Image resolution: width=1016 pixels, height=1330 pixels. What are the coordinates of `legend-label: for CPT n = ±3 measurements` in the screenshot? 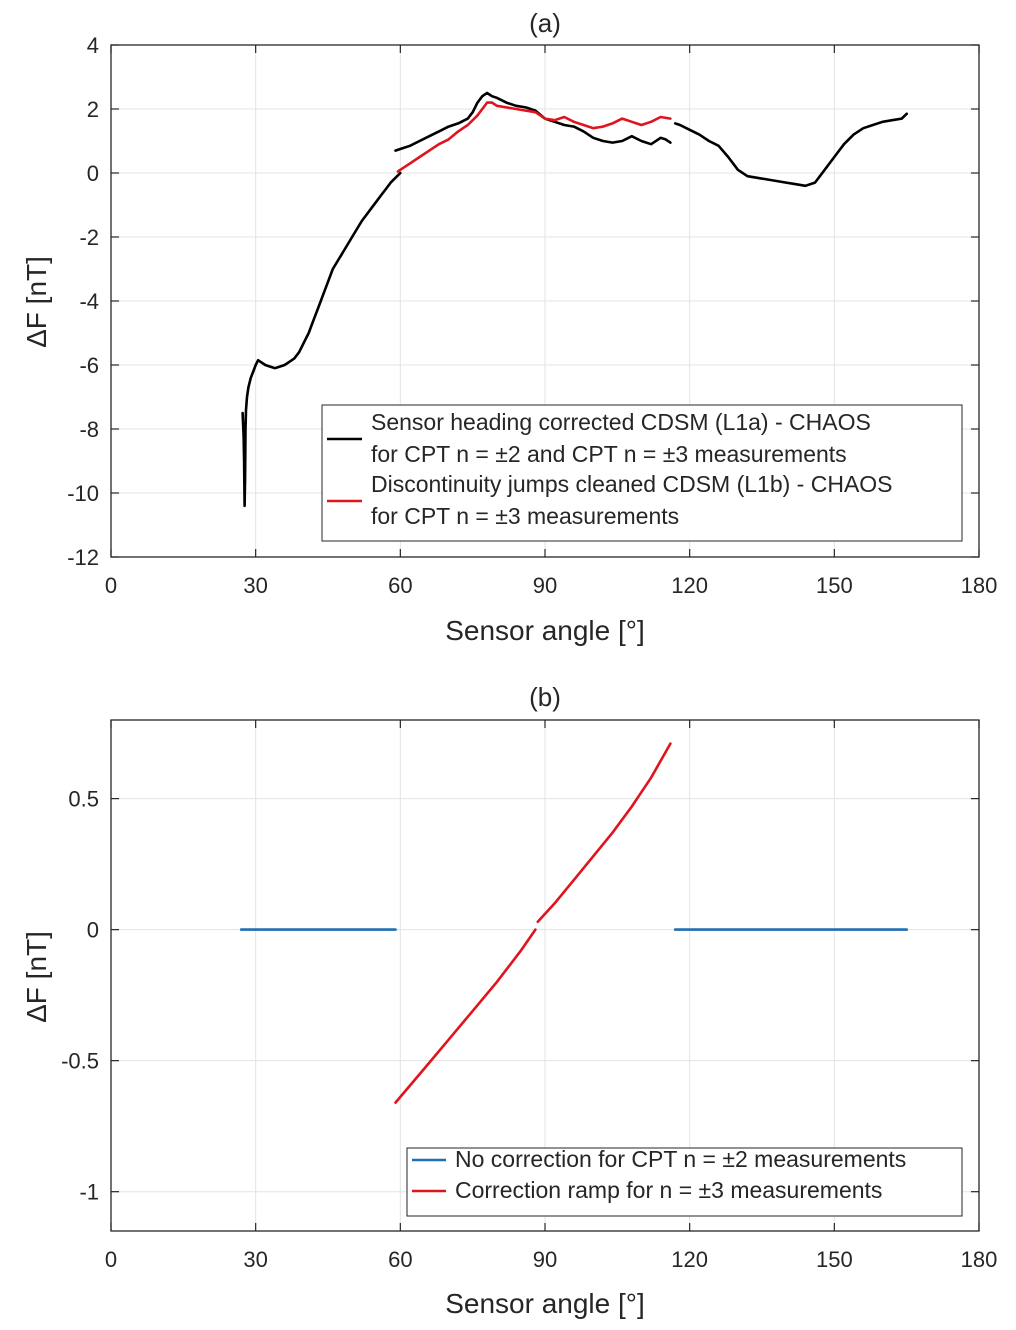 It's located at (525, 516).